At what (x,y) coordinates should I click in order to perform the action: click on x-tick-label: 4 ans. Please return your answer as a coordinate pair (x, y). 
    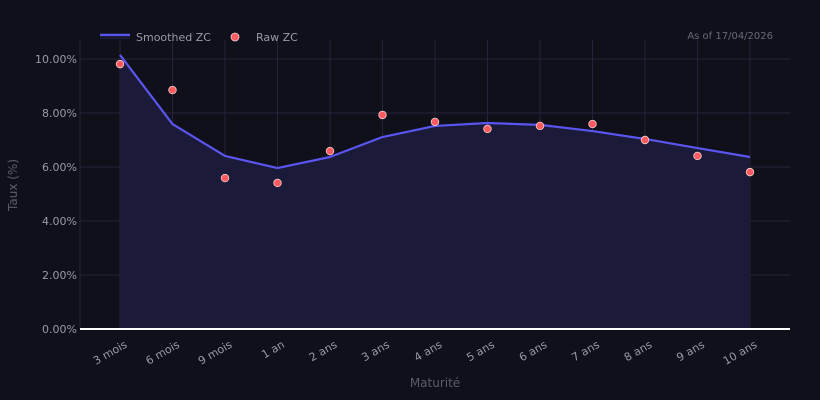
    Looking at the image, I should click on (428, 351).